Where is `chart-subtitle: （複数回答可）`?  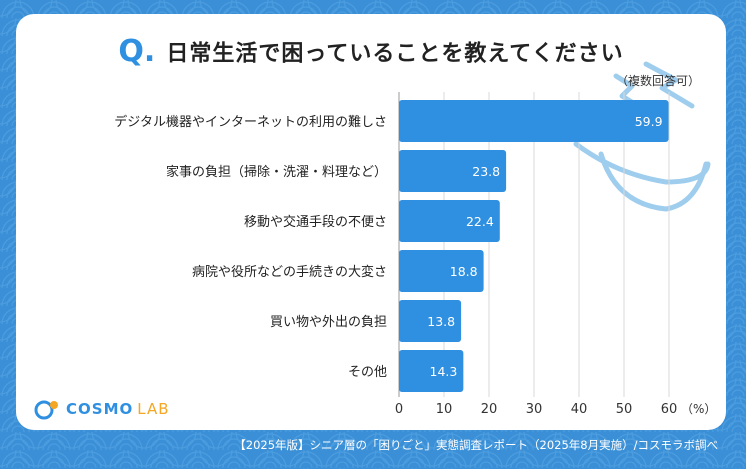 chart-subtitle: （複数回答可） is located at coordinates (657, 81).